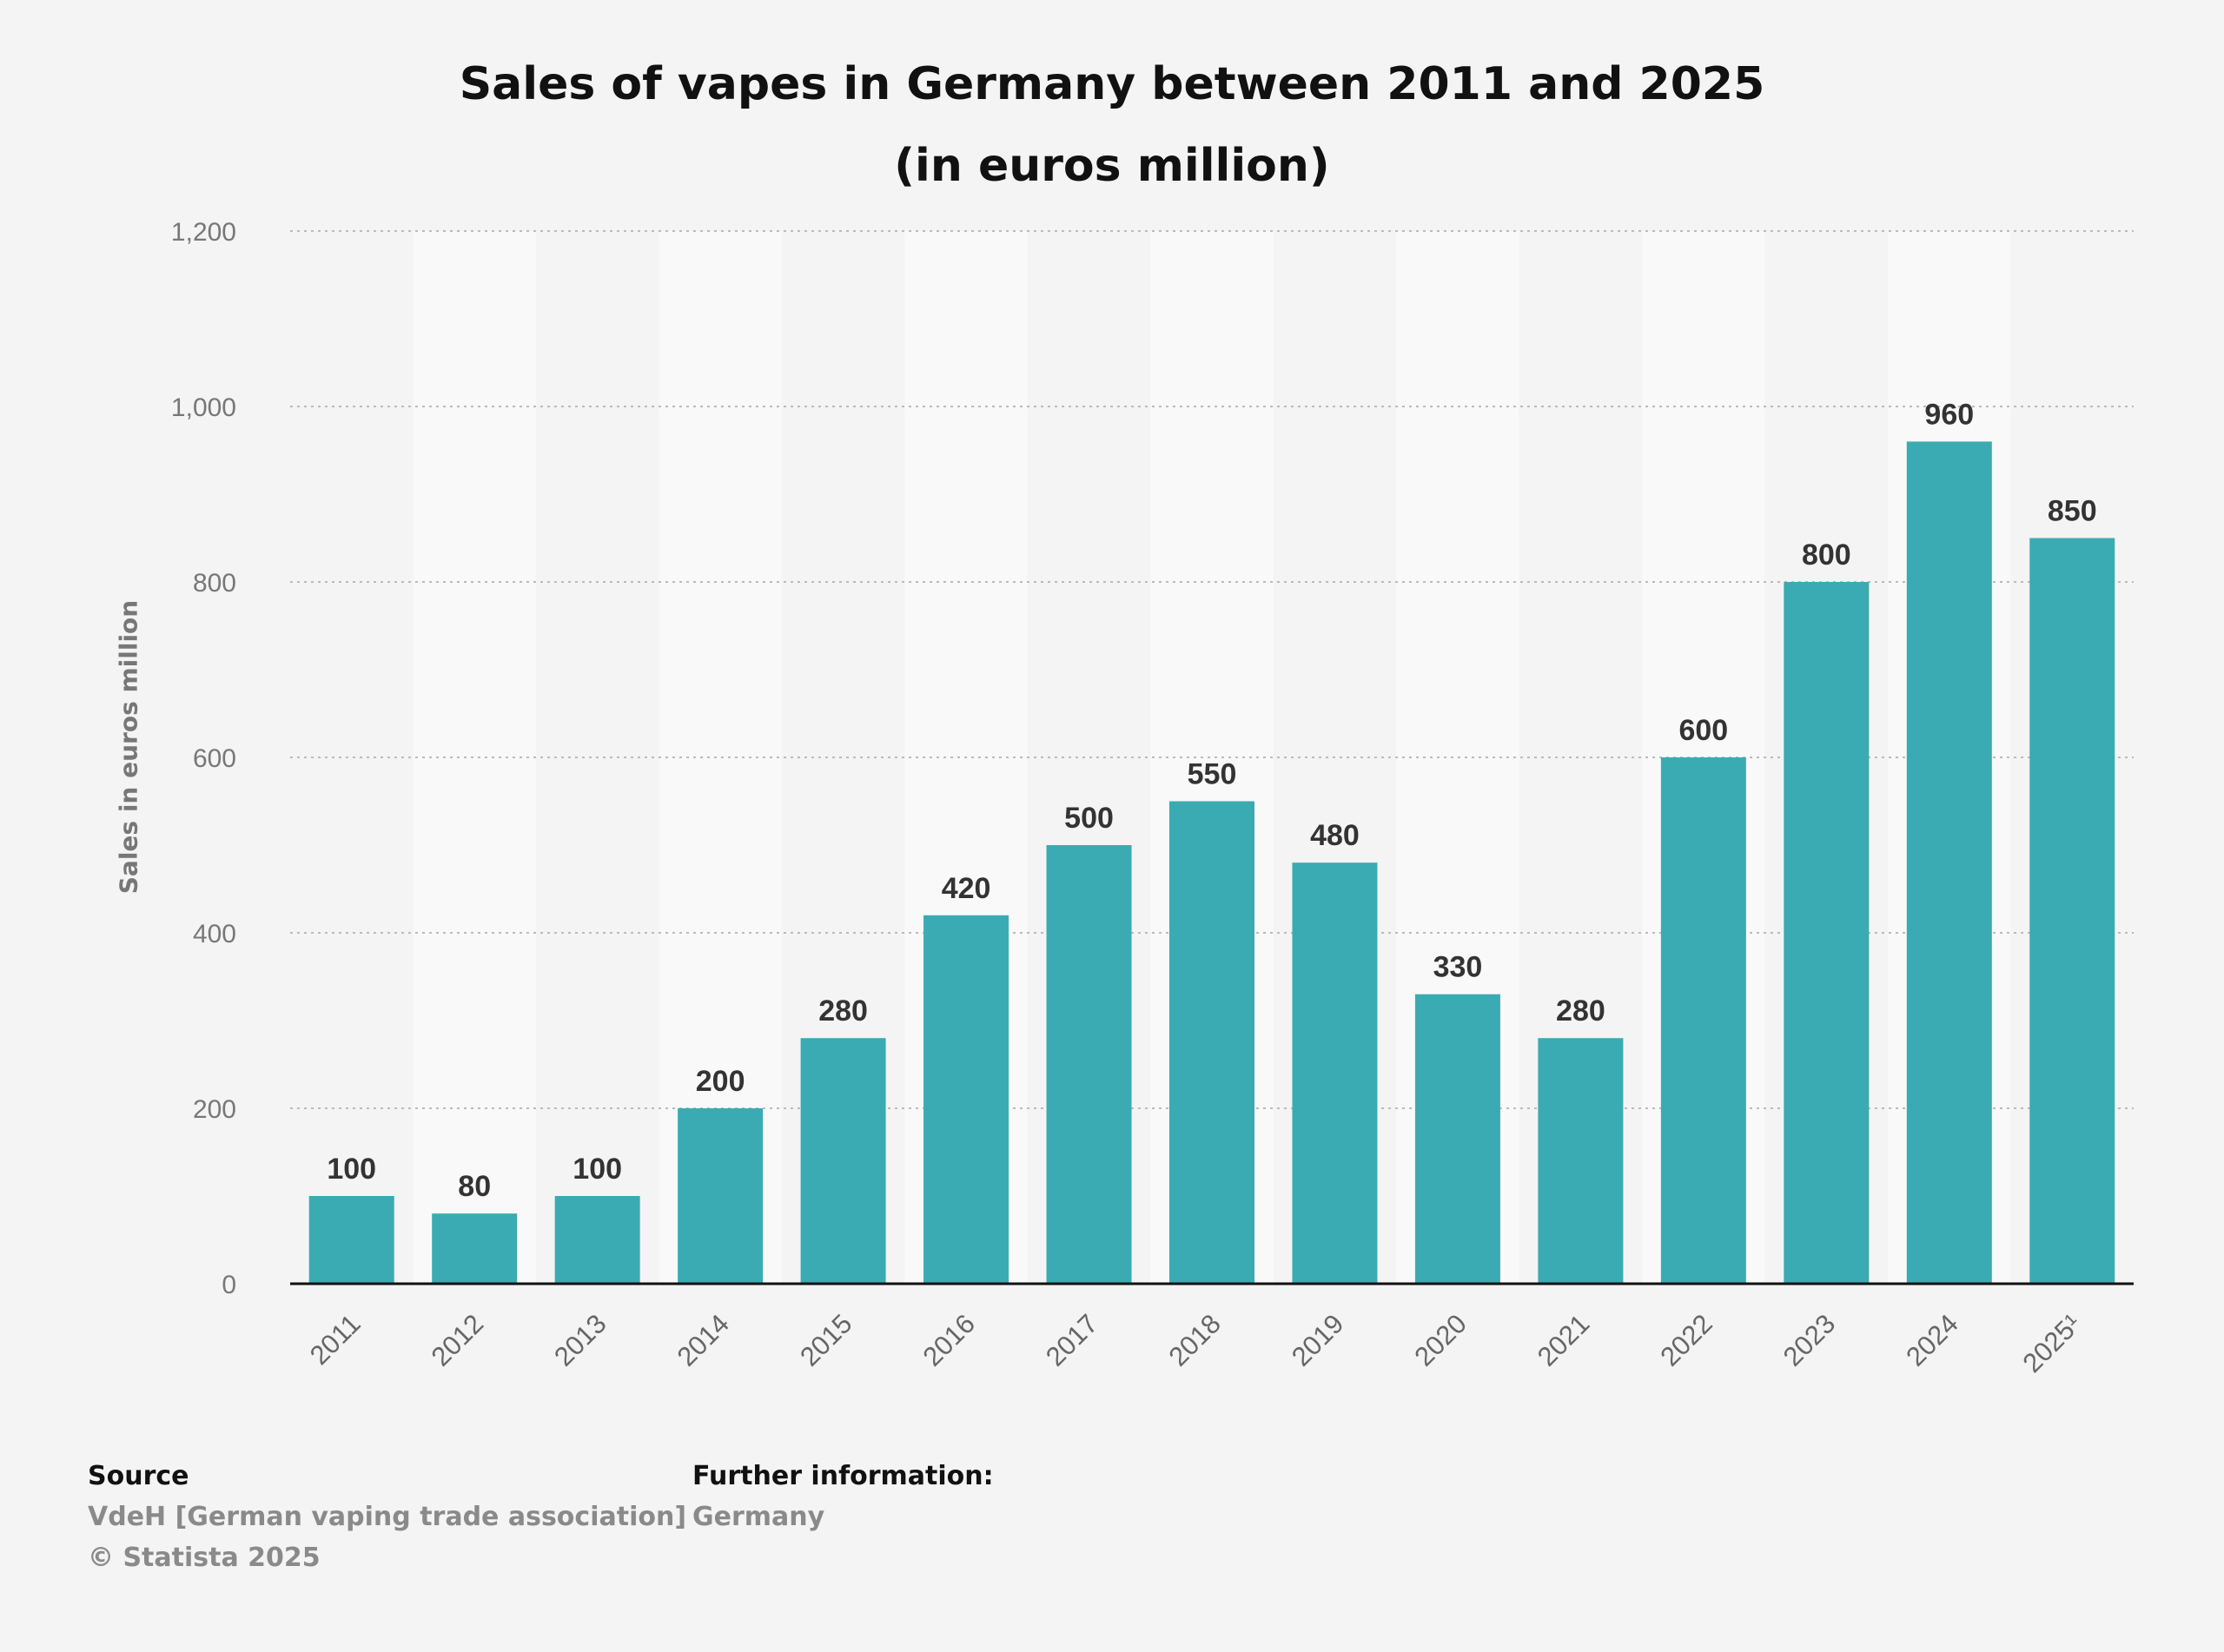 This screenshot has width=2224, height=1652. Describe the element at coordinates (1112, 166) in the screenshot. I see `chart-subtitle-line: (in euros million)` at that location.